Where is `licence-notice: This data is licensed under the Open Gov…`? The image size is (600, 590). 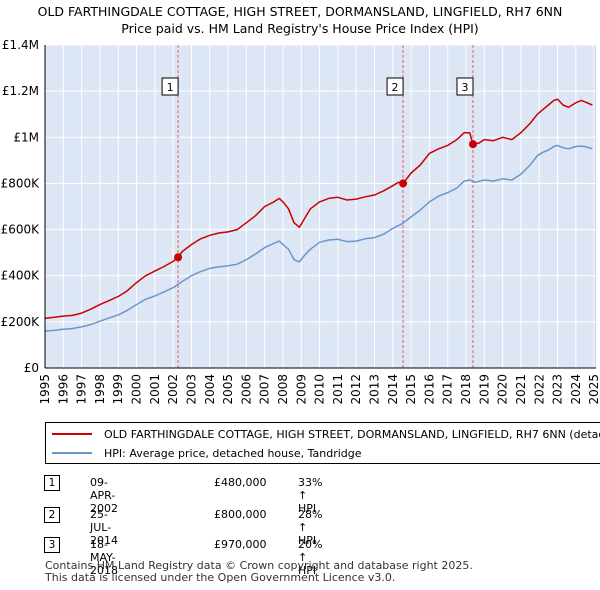 licence-notice: This data is licensed under the Open Gov… is located at coordinates (220, 577).